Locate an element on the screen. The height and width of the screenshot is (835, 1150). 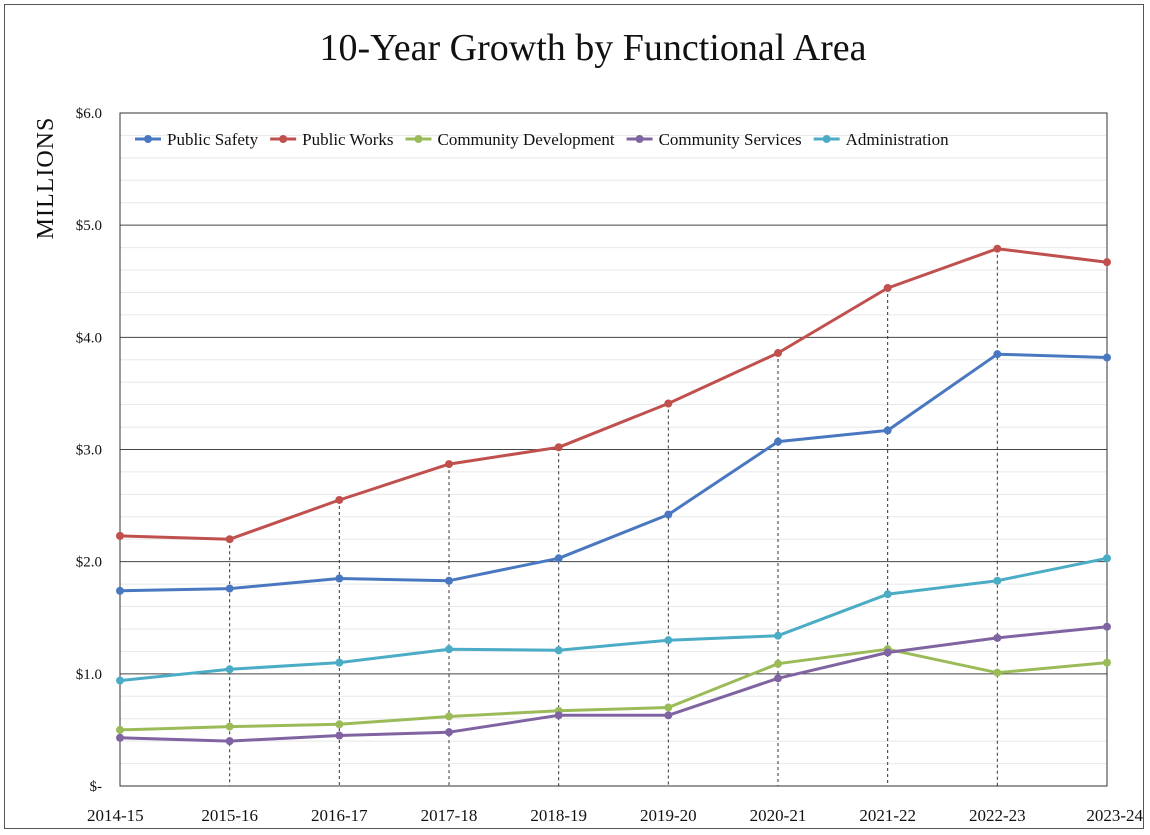
x-tick-label: 2019-20 is located at coordinates (668, 815).